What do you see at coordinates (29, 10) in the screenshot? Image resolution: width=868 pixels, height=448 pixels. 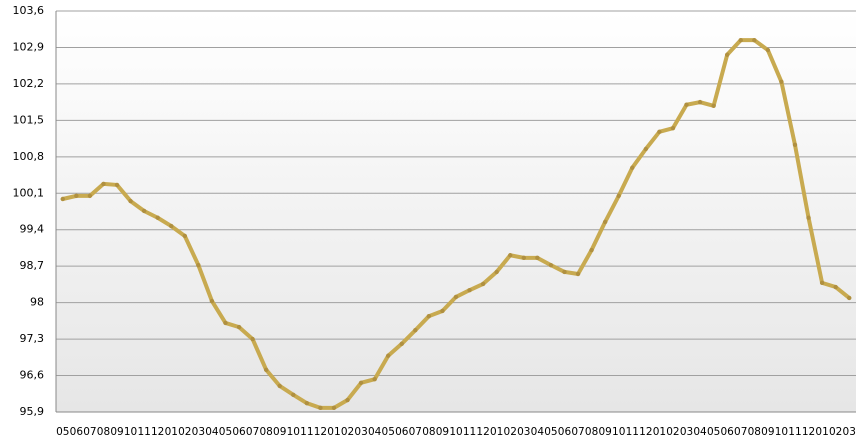 I see `y-tick-label: 103,6` at bounding box center [29, 10].